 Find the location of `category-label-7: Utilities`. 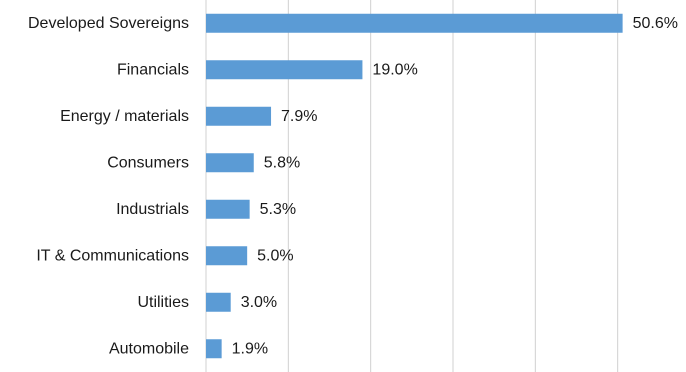

category-label-7: Utilities is located at coordinates (163, 302).